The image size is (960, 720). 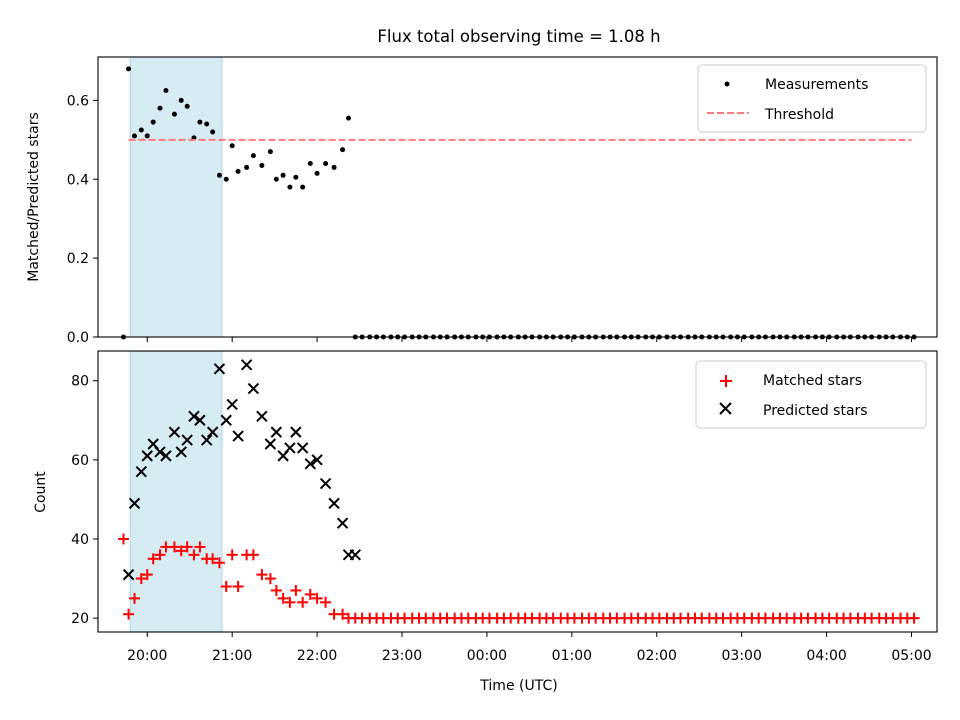 I want to click on bottom-x-tick-label: 21:00, so click(x=232, y=656).